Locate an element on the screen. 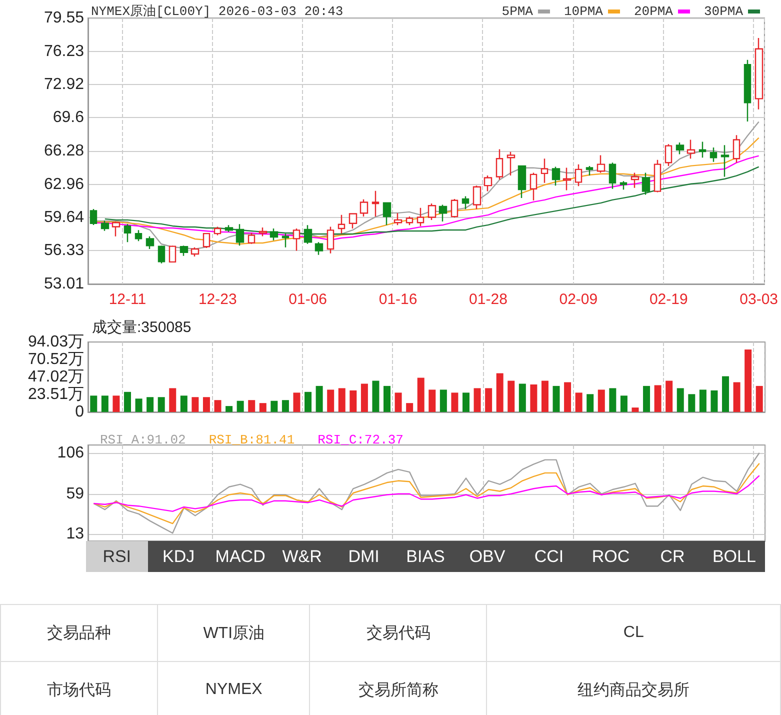  x-tick-label: 01-06 is located at coordinates (308, 299).